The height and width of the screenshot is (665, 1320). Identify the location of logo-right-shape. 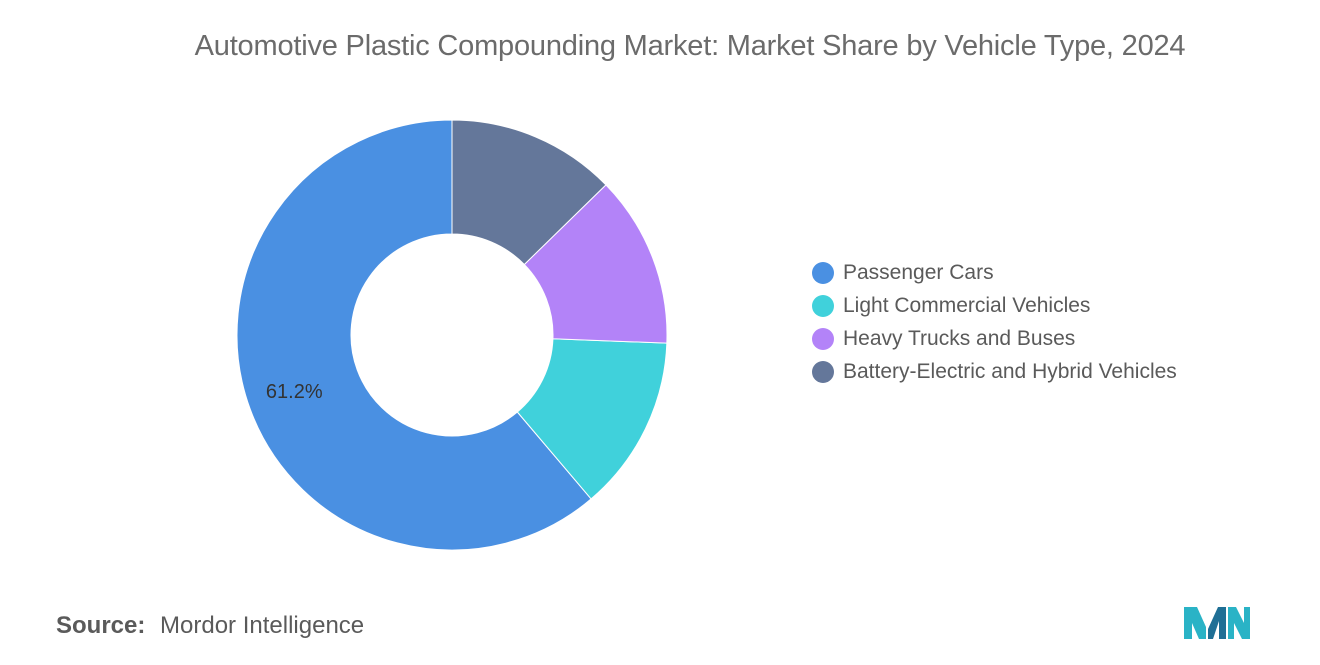
(1239, 623).